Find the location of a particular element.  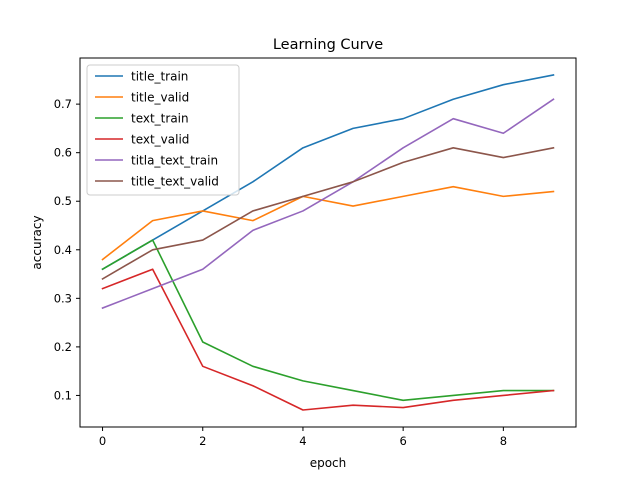

y-tick-label: 0.2 is located at coordinates (63, 347).